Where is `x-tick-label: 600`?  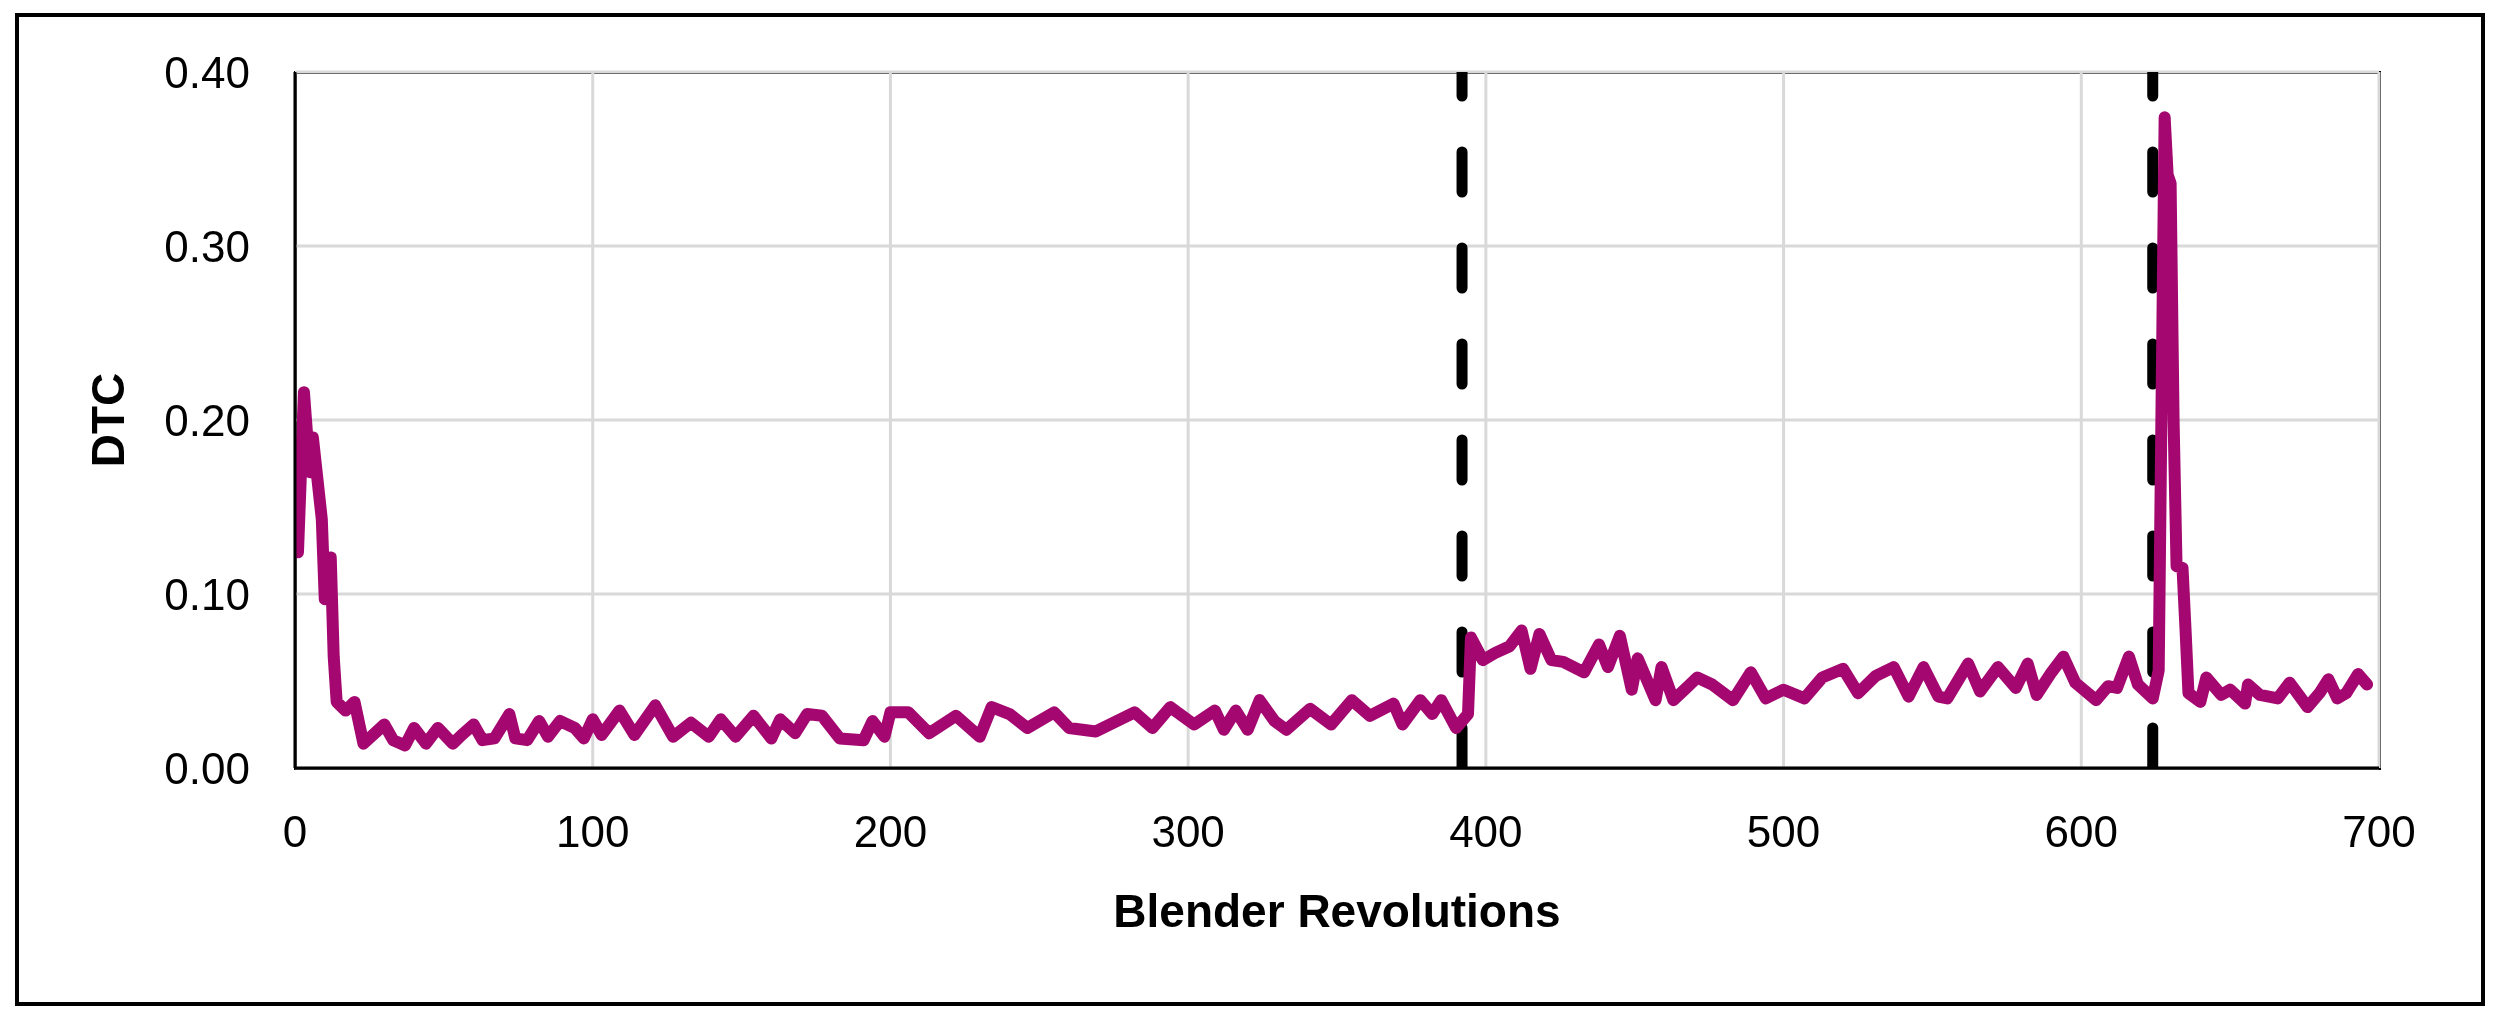
x-tick-label: 600 is located at coordinates (2081, 832).